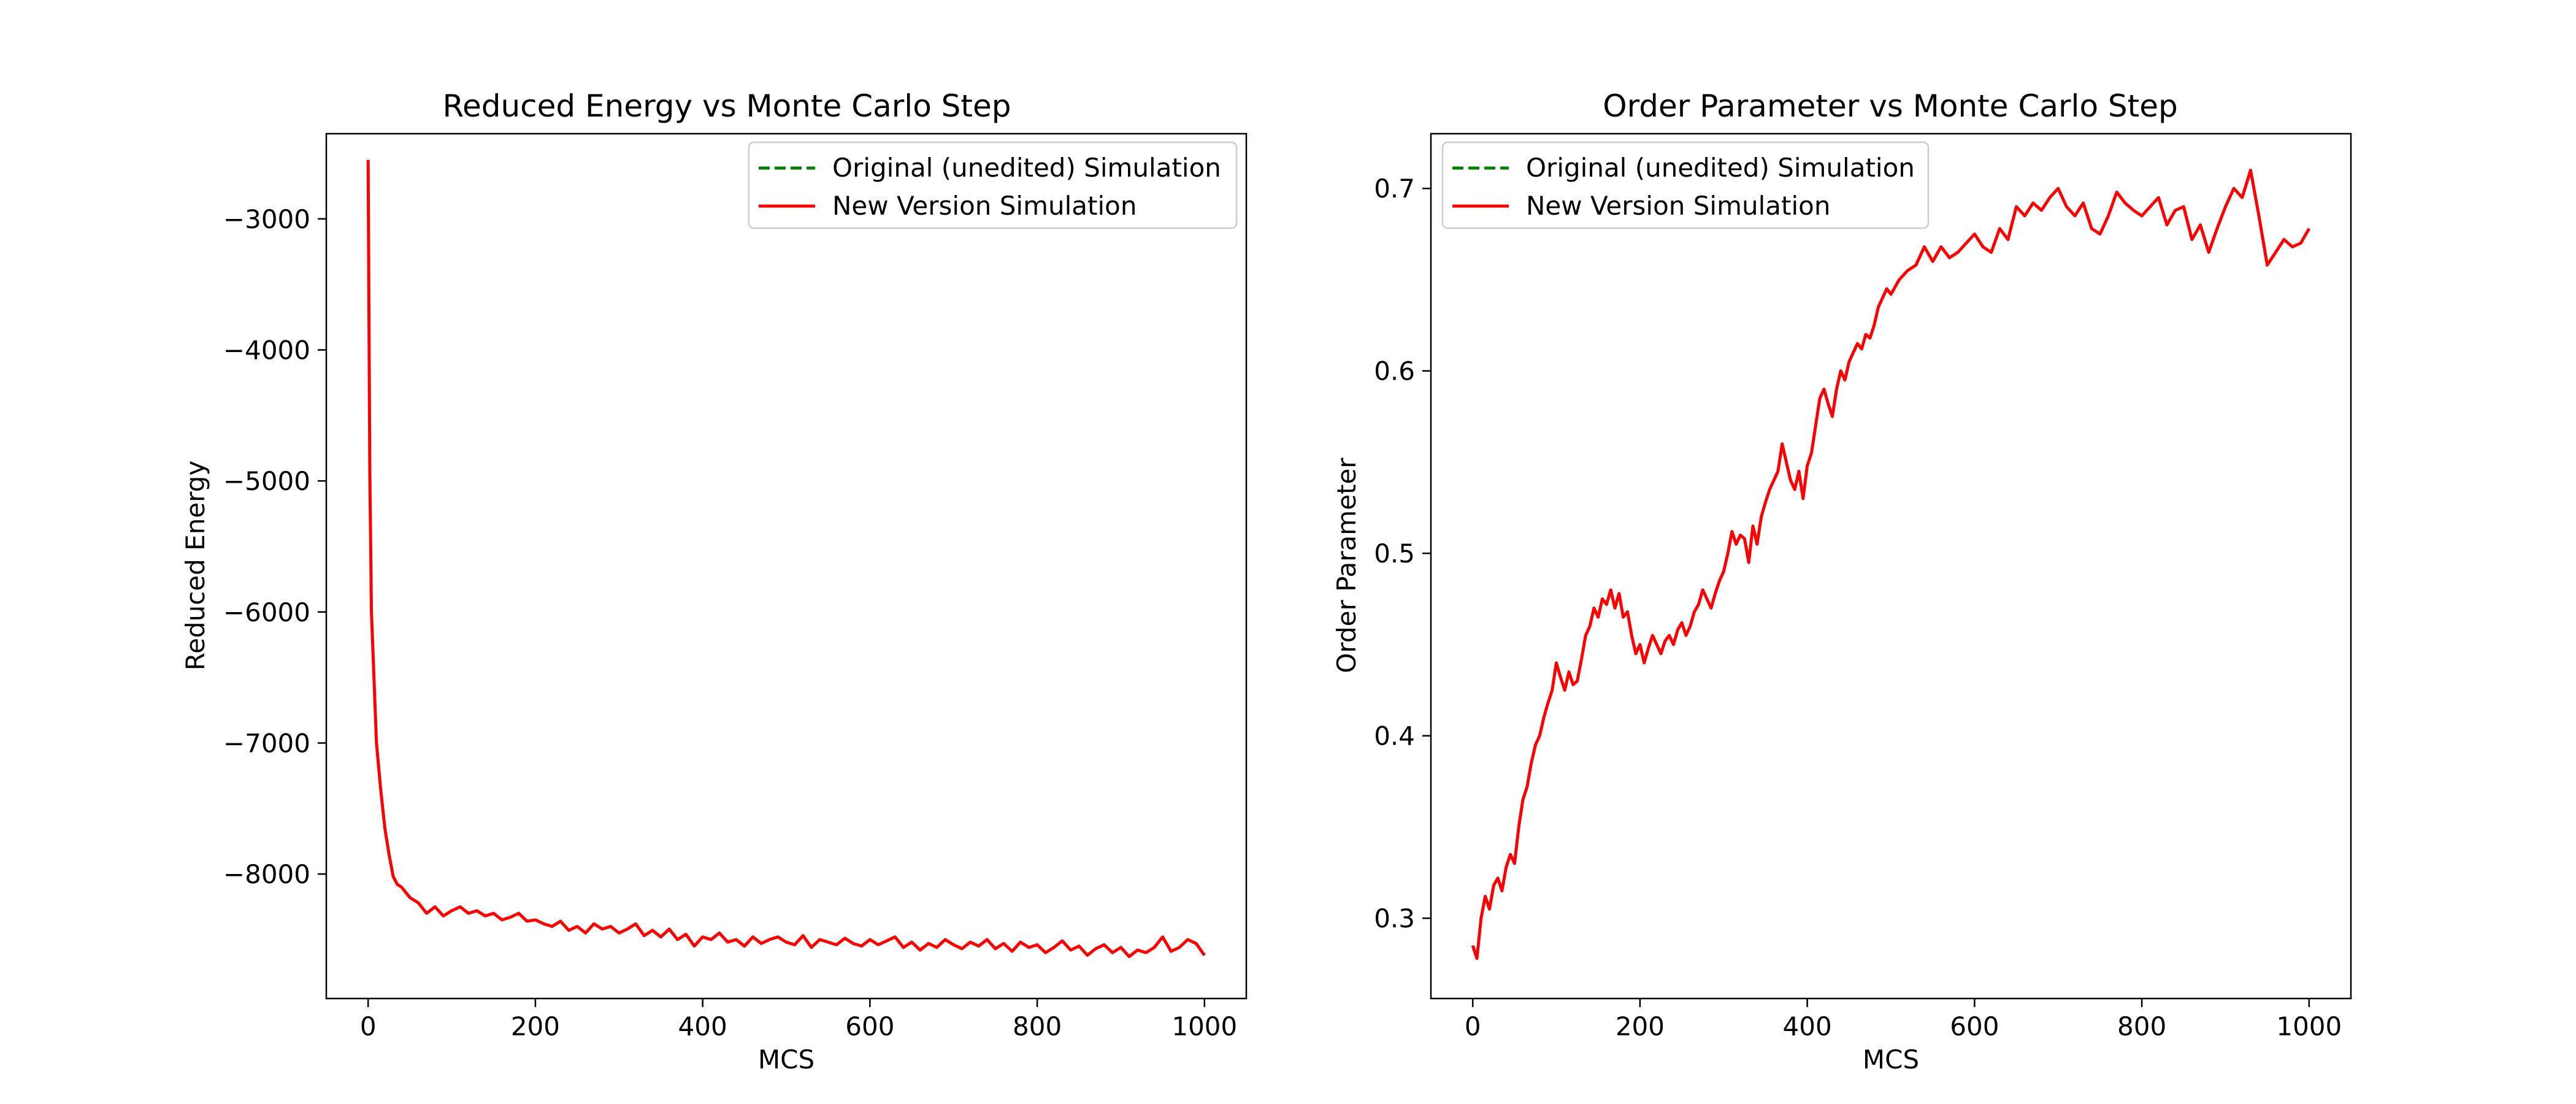 This screenshot has height=1104, width=2576. I want to click on order-chart-title: Order Parameter vs Monte Carlo Step, so click(1890, 106).